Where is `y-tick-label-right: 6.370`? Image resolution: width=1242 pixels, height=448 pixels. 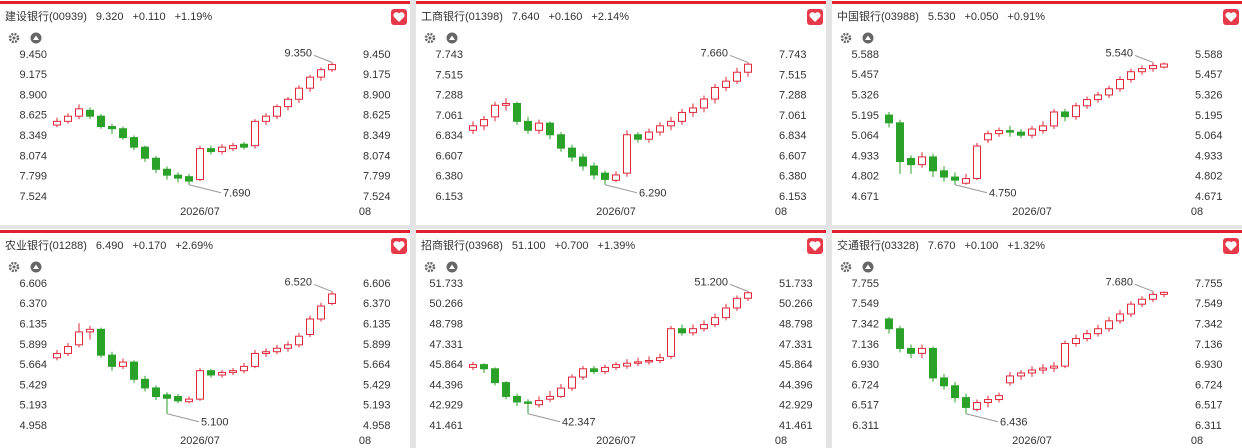
y-tick-label-right: 6.370 is located at coordinates (377, 304).